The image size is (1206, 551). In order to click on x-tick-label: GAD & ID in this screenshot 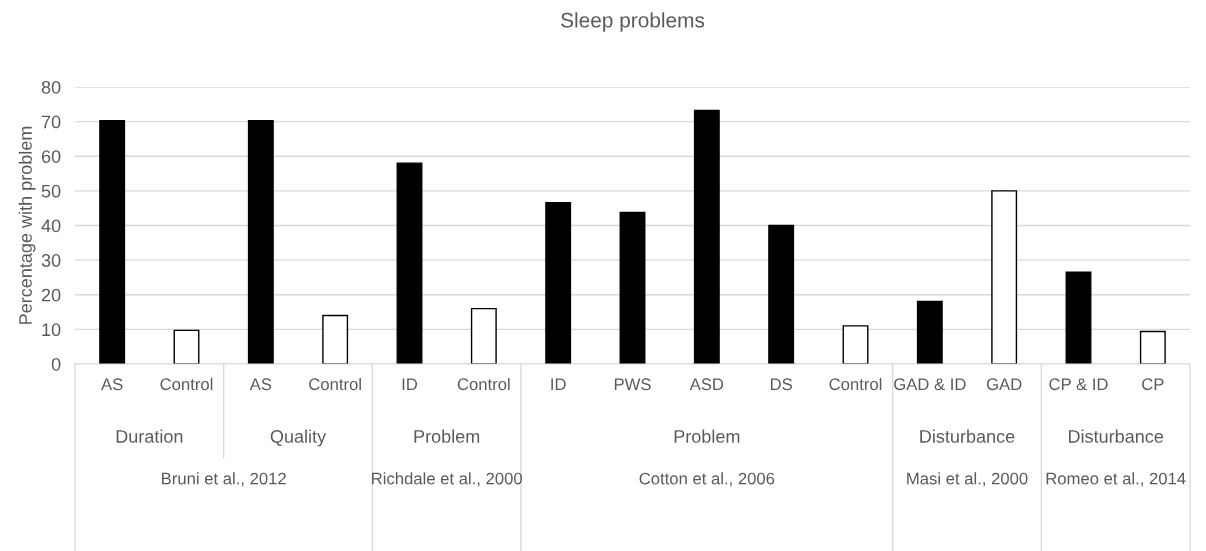, I will do `click(930, 384)`.